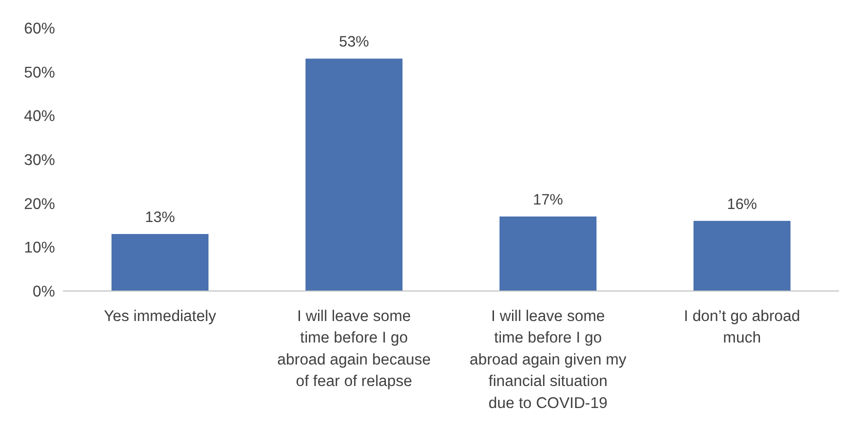 The image size is (841, 428). What do you see at coordinates (354, 42) in the screenshot?
I see `data-label: 53%` at bounding box center [354, 42].